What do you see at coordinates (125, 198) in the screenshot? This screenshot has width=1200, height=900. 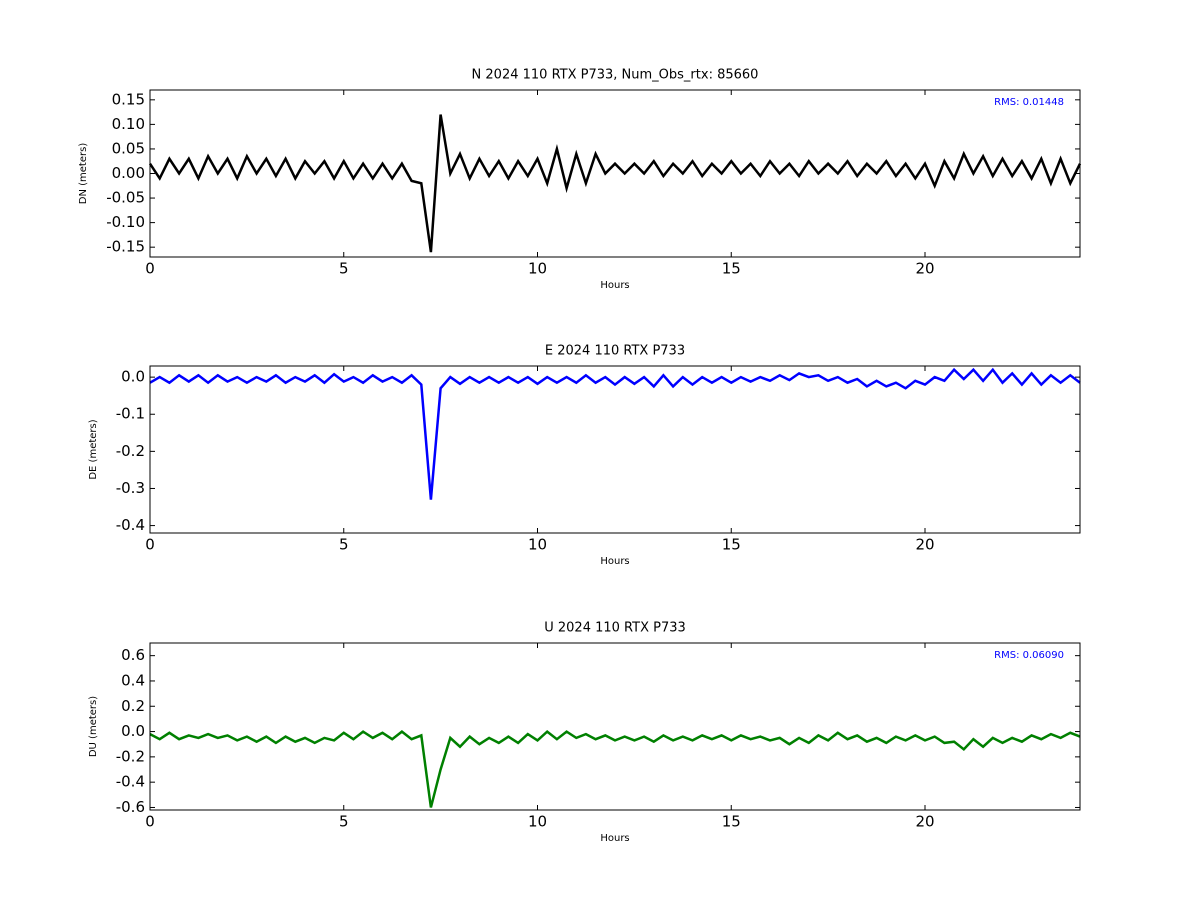 I see `y-tick-label: -0.05` at bounding box center [125, 198].